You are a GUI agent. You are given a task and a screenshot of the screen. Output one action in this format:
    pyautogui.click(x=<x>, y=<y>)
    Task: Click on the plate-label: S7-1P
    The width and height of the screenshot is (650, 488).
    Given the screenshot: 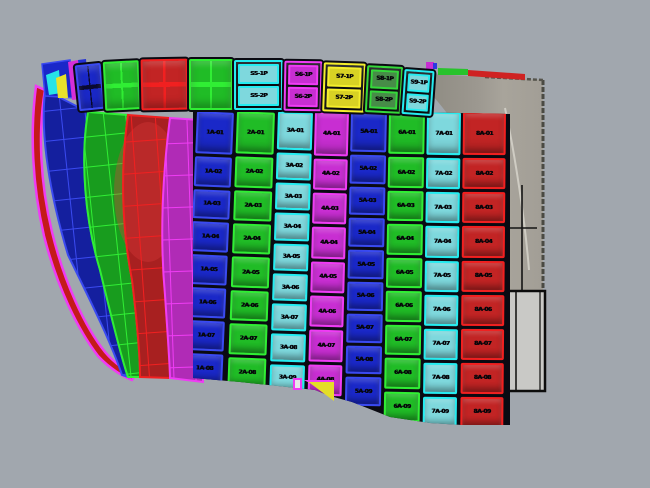 What is the action you would take?
    pyautogui.click(x=344, y=76)
    